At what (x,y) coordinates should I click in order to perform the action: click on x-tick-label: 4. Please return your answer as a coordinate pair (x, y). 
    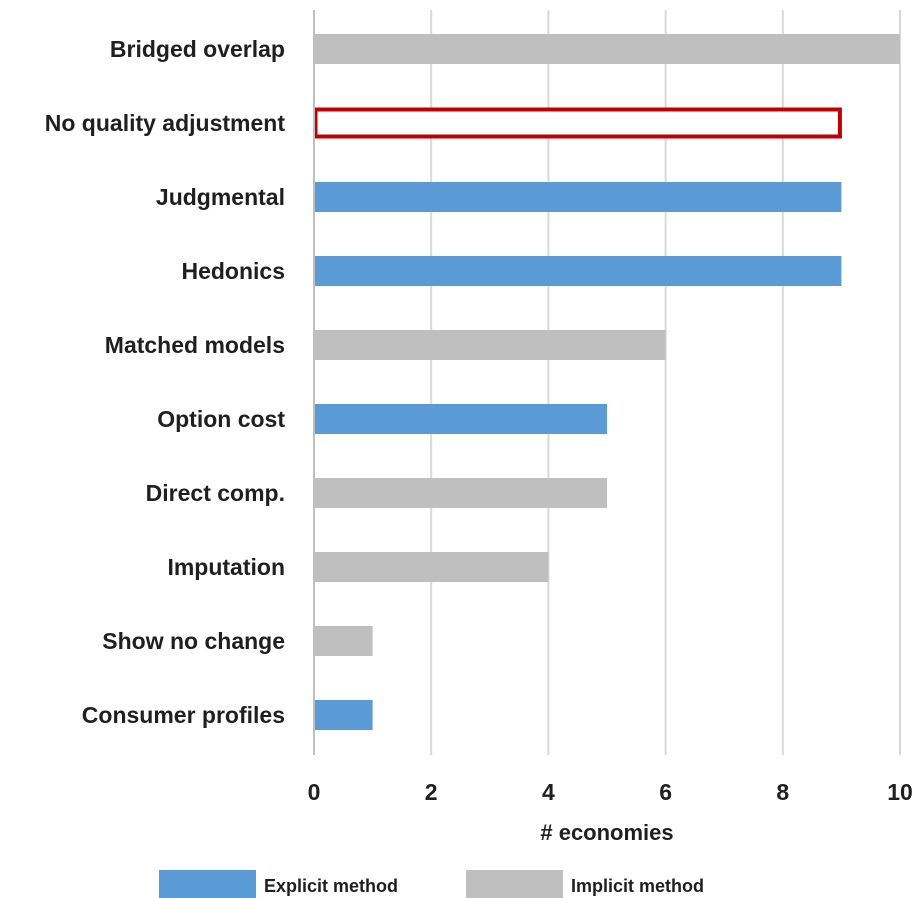
    Looking at the image, I should click on (548, 792).